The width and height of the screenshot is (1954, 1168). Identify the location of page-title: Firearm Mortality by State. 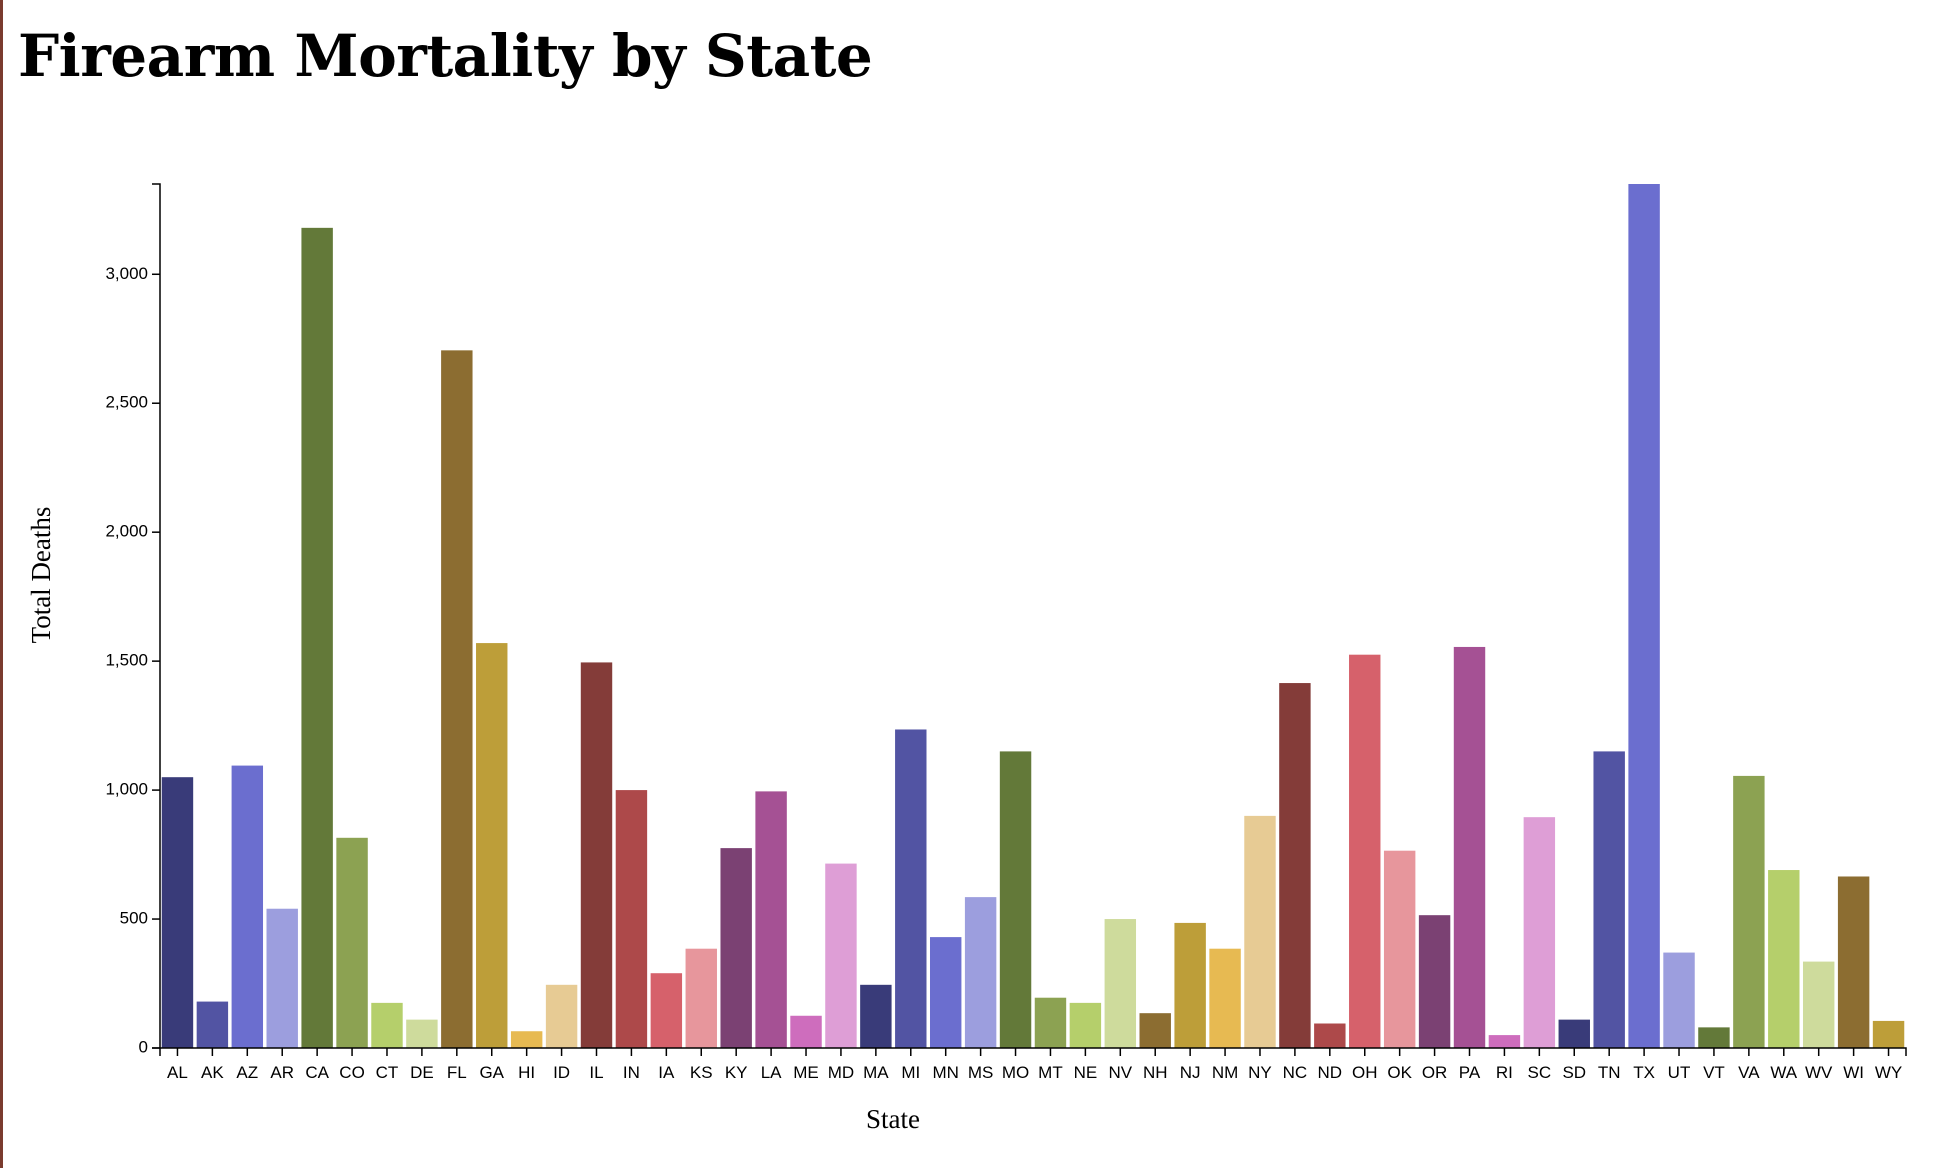
(445, 56).